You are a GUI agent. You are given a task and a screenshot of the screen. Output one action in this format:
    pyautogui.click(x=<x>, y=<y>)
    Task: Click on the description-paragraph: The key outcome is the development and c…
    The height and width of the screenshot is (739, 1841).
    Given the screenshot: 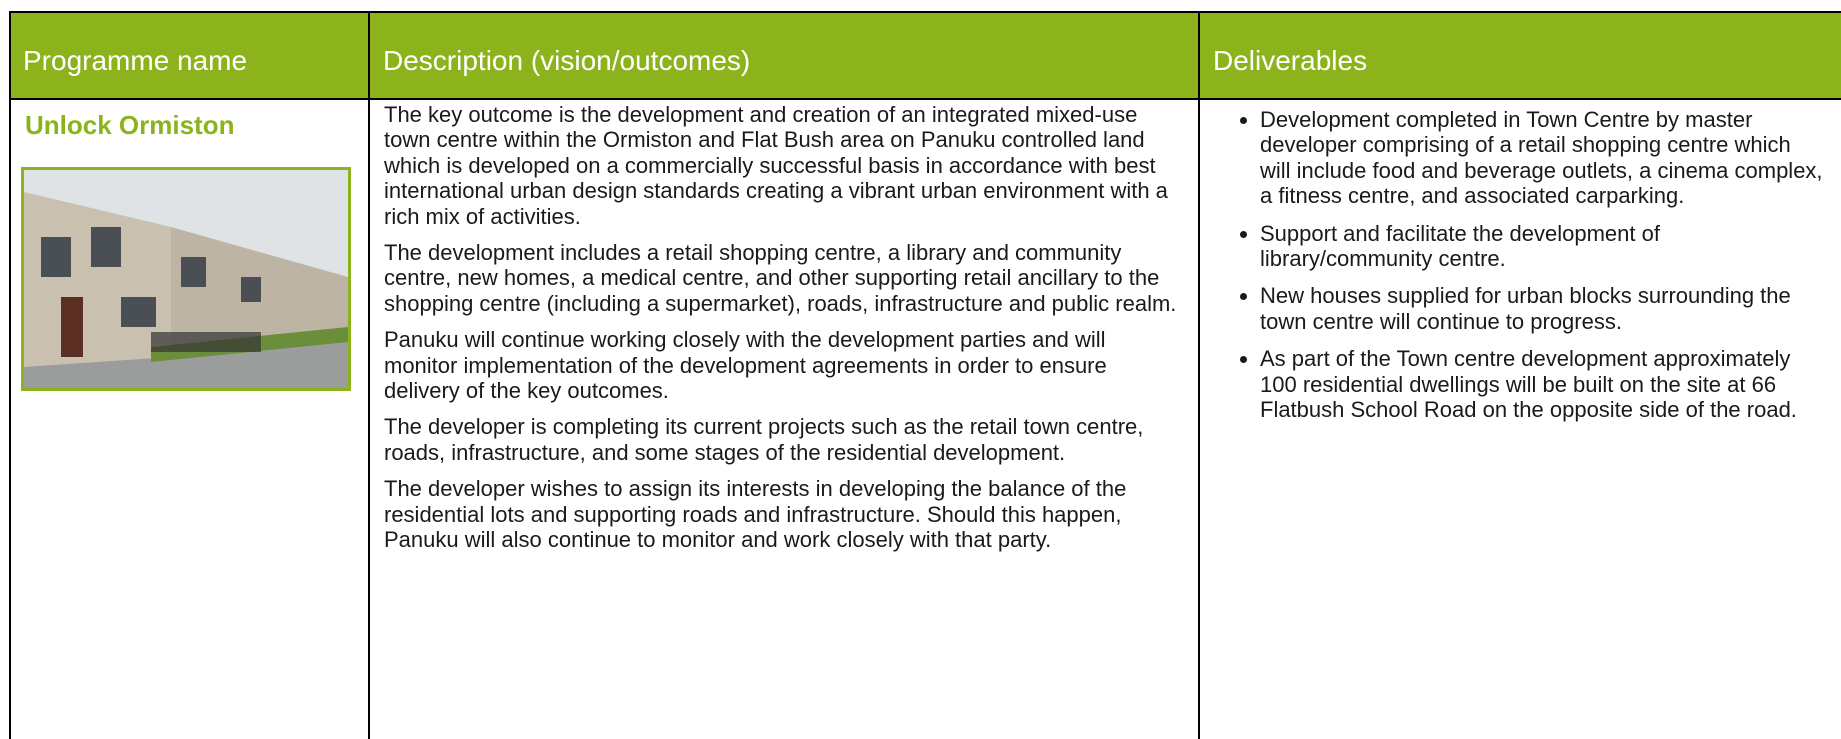 What is the action you would take?
    pyautogui.click(x=776, y=165)
    